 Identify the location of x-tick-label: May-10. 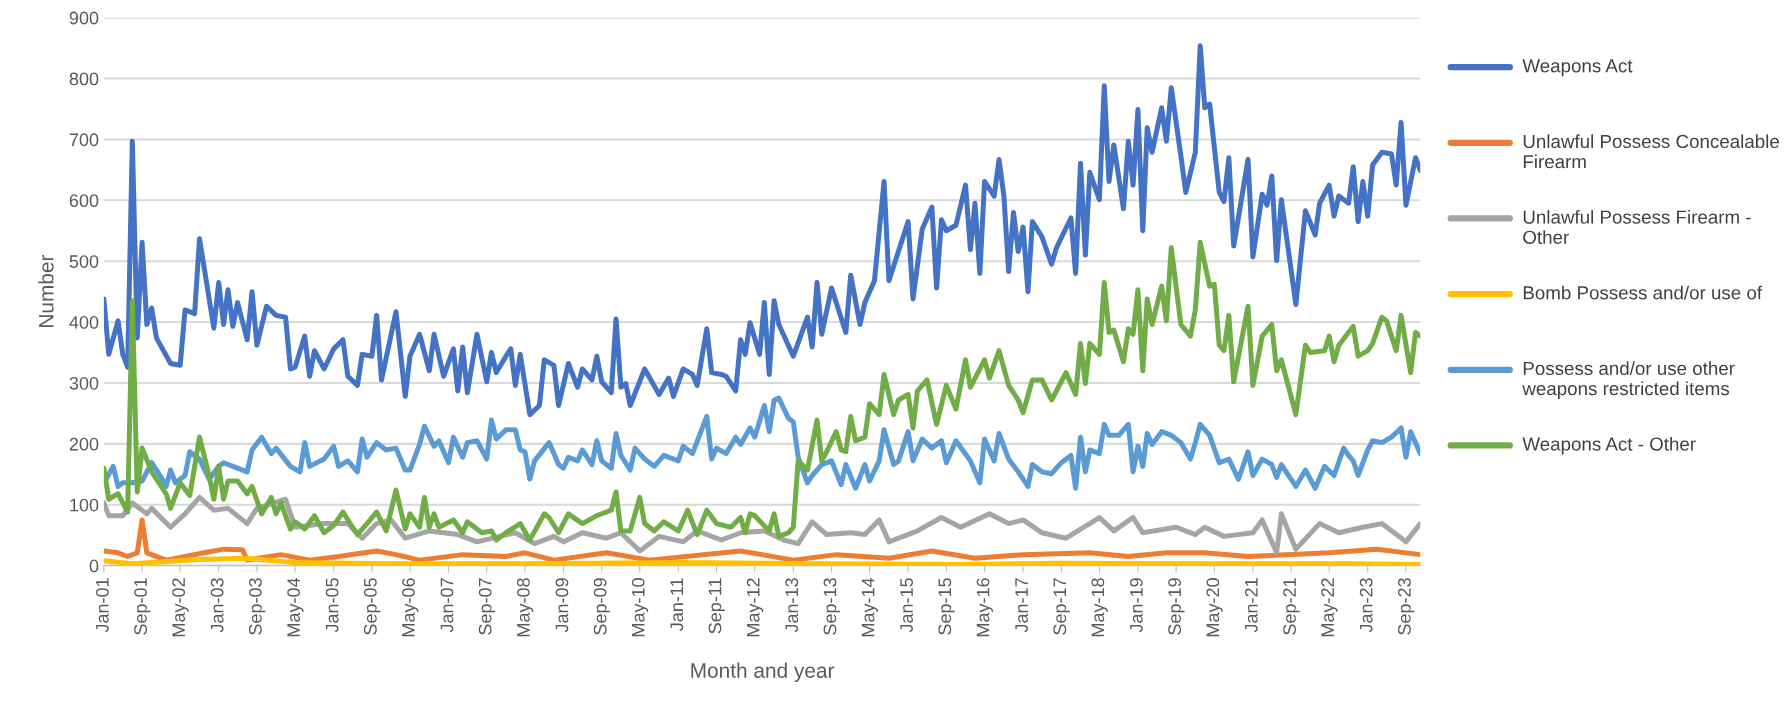
(640, 607).